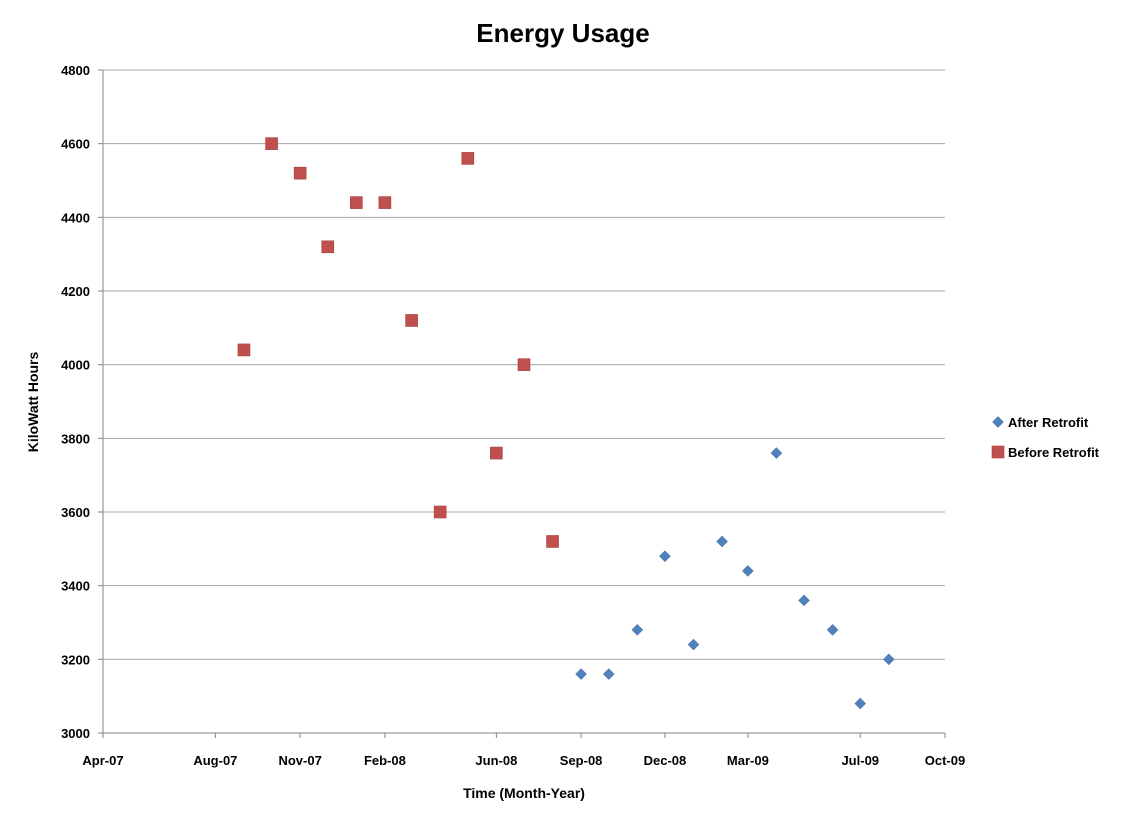 The image size is (1125, 822). I want to click on x-tick-label-Nov-07: Nov-07, so click(299, 760).